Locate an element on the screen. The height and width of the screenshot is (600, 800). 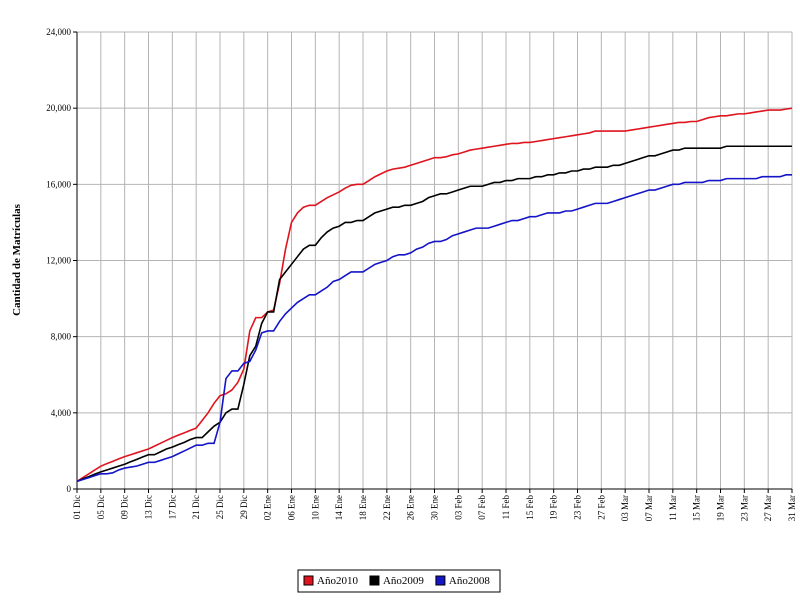
x-tick-label: 29 Dic is located at coordinates (244, 507).